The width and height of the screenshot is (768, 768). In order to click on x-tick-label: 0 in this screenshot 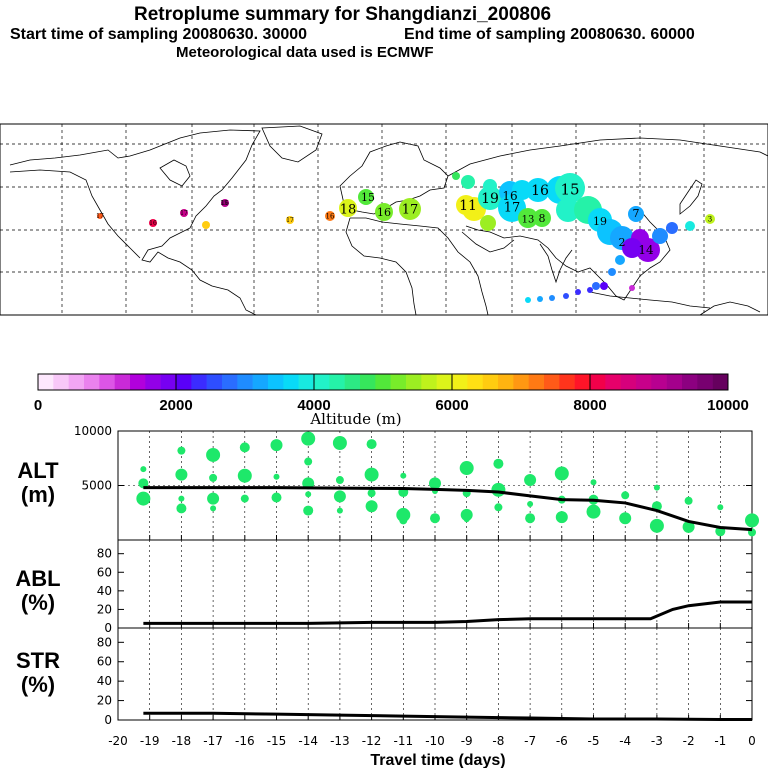, I will do `click(752, 741)`.